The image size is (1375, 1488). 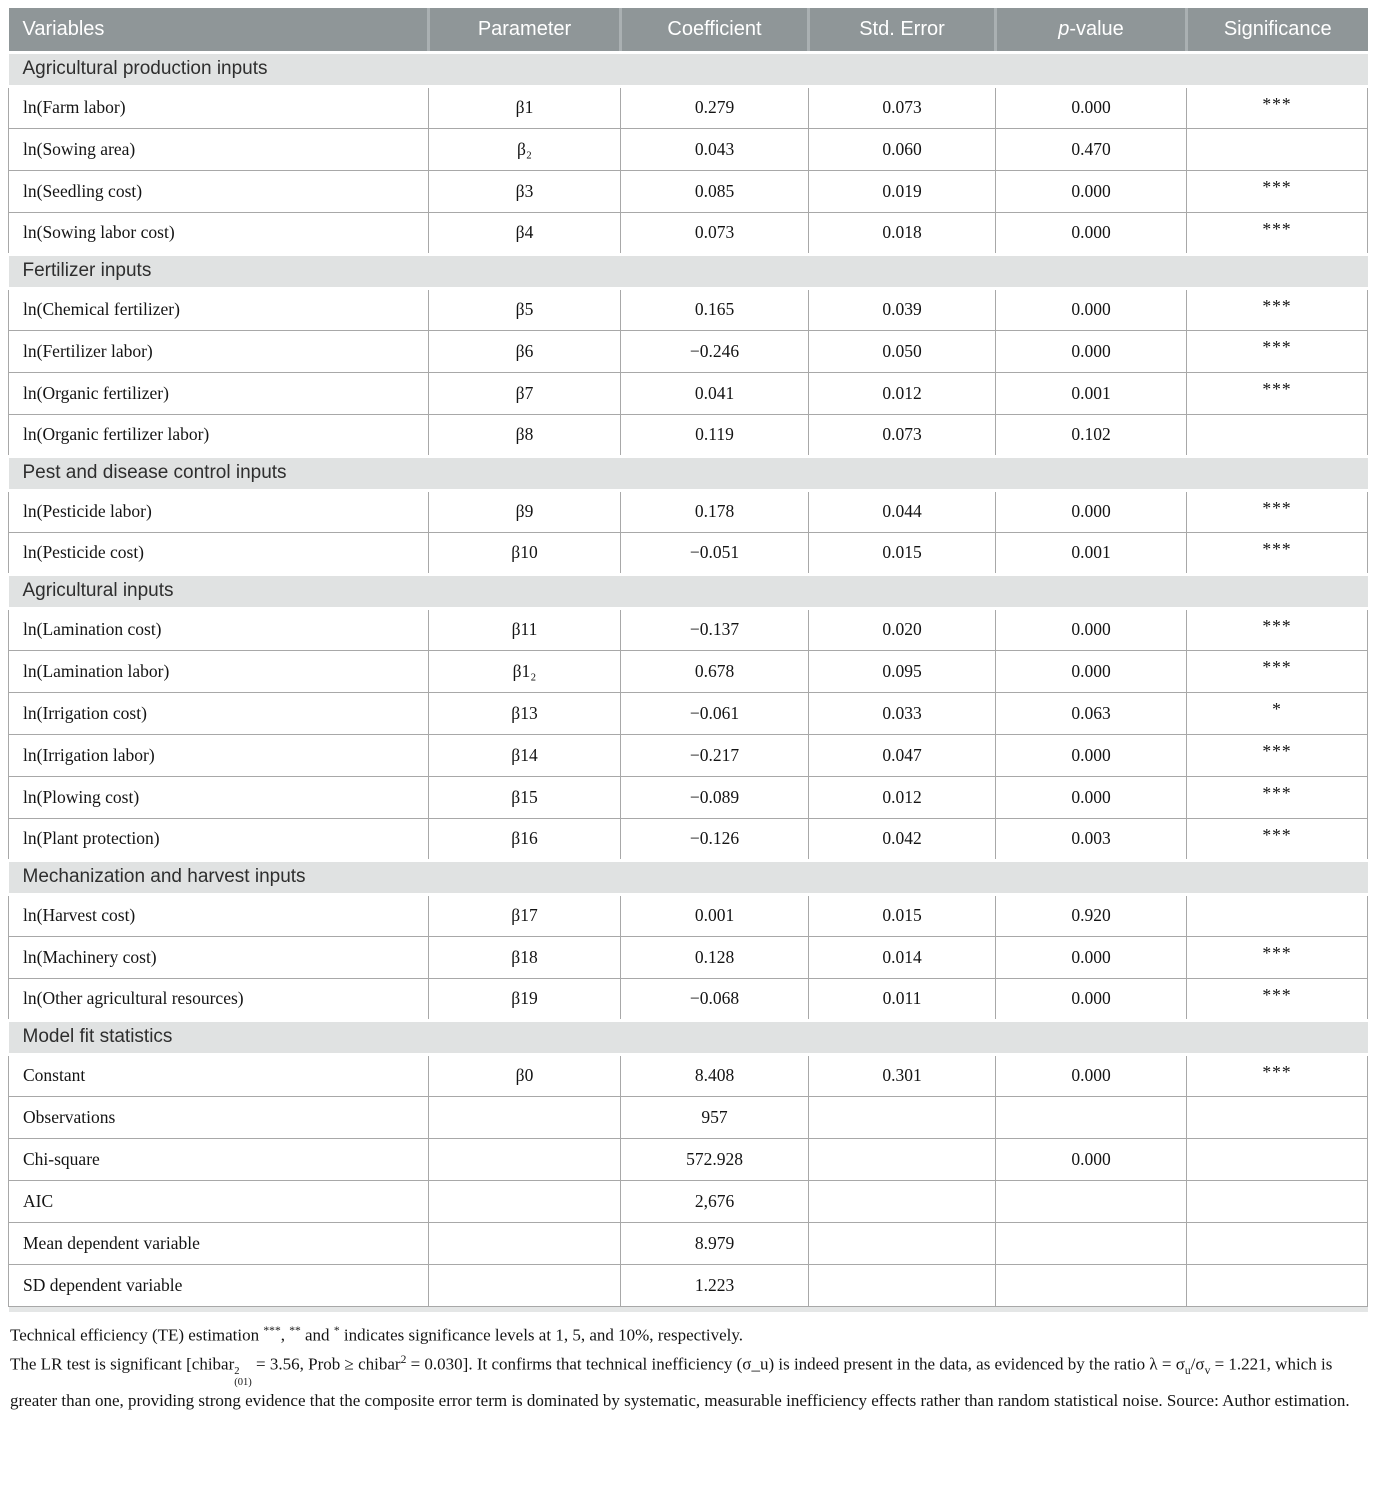 I want to click on p-value-cell: 0.003, so click(x=1091, y=839).